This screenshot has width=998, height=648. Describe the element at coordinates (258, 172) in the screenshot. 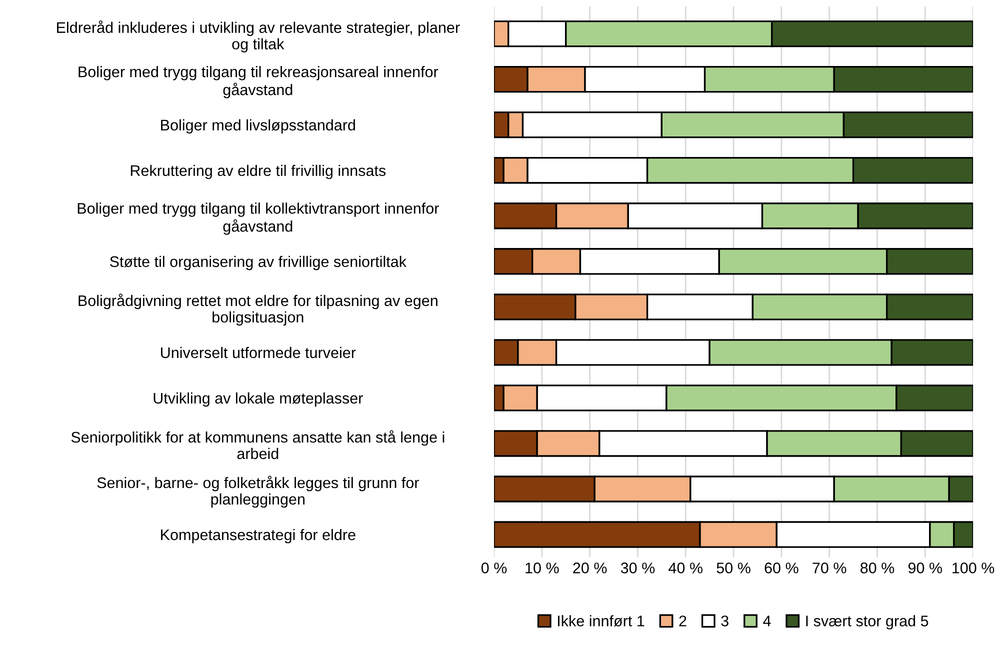

I see `y-tick-label: Rekruttering av eldre til frivillig innsats` at that location.